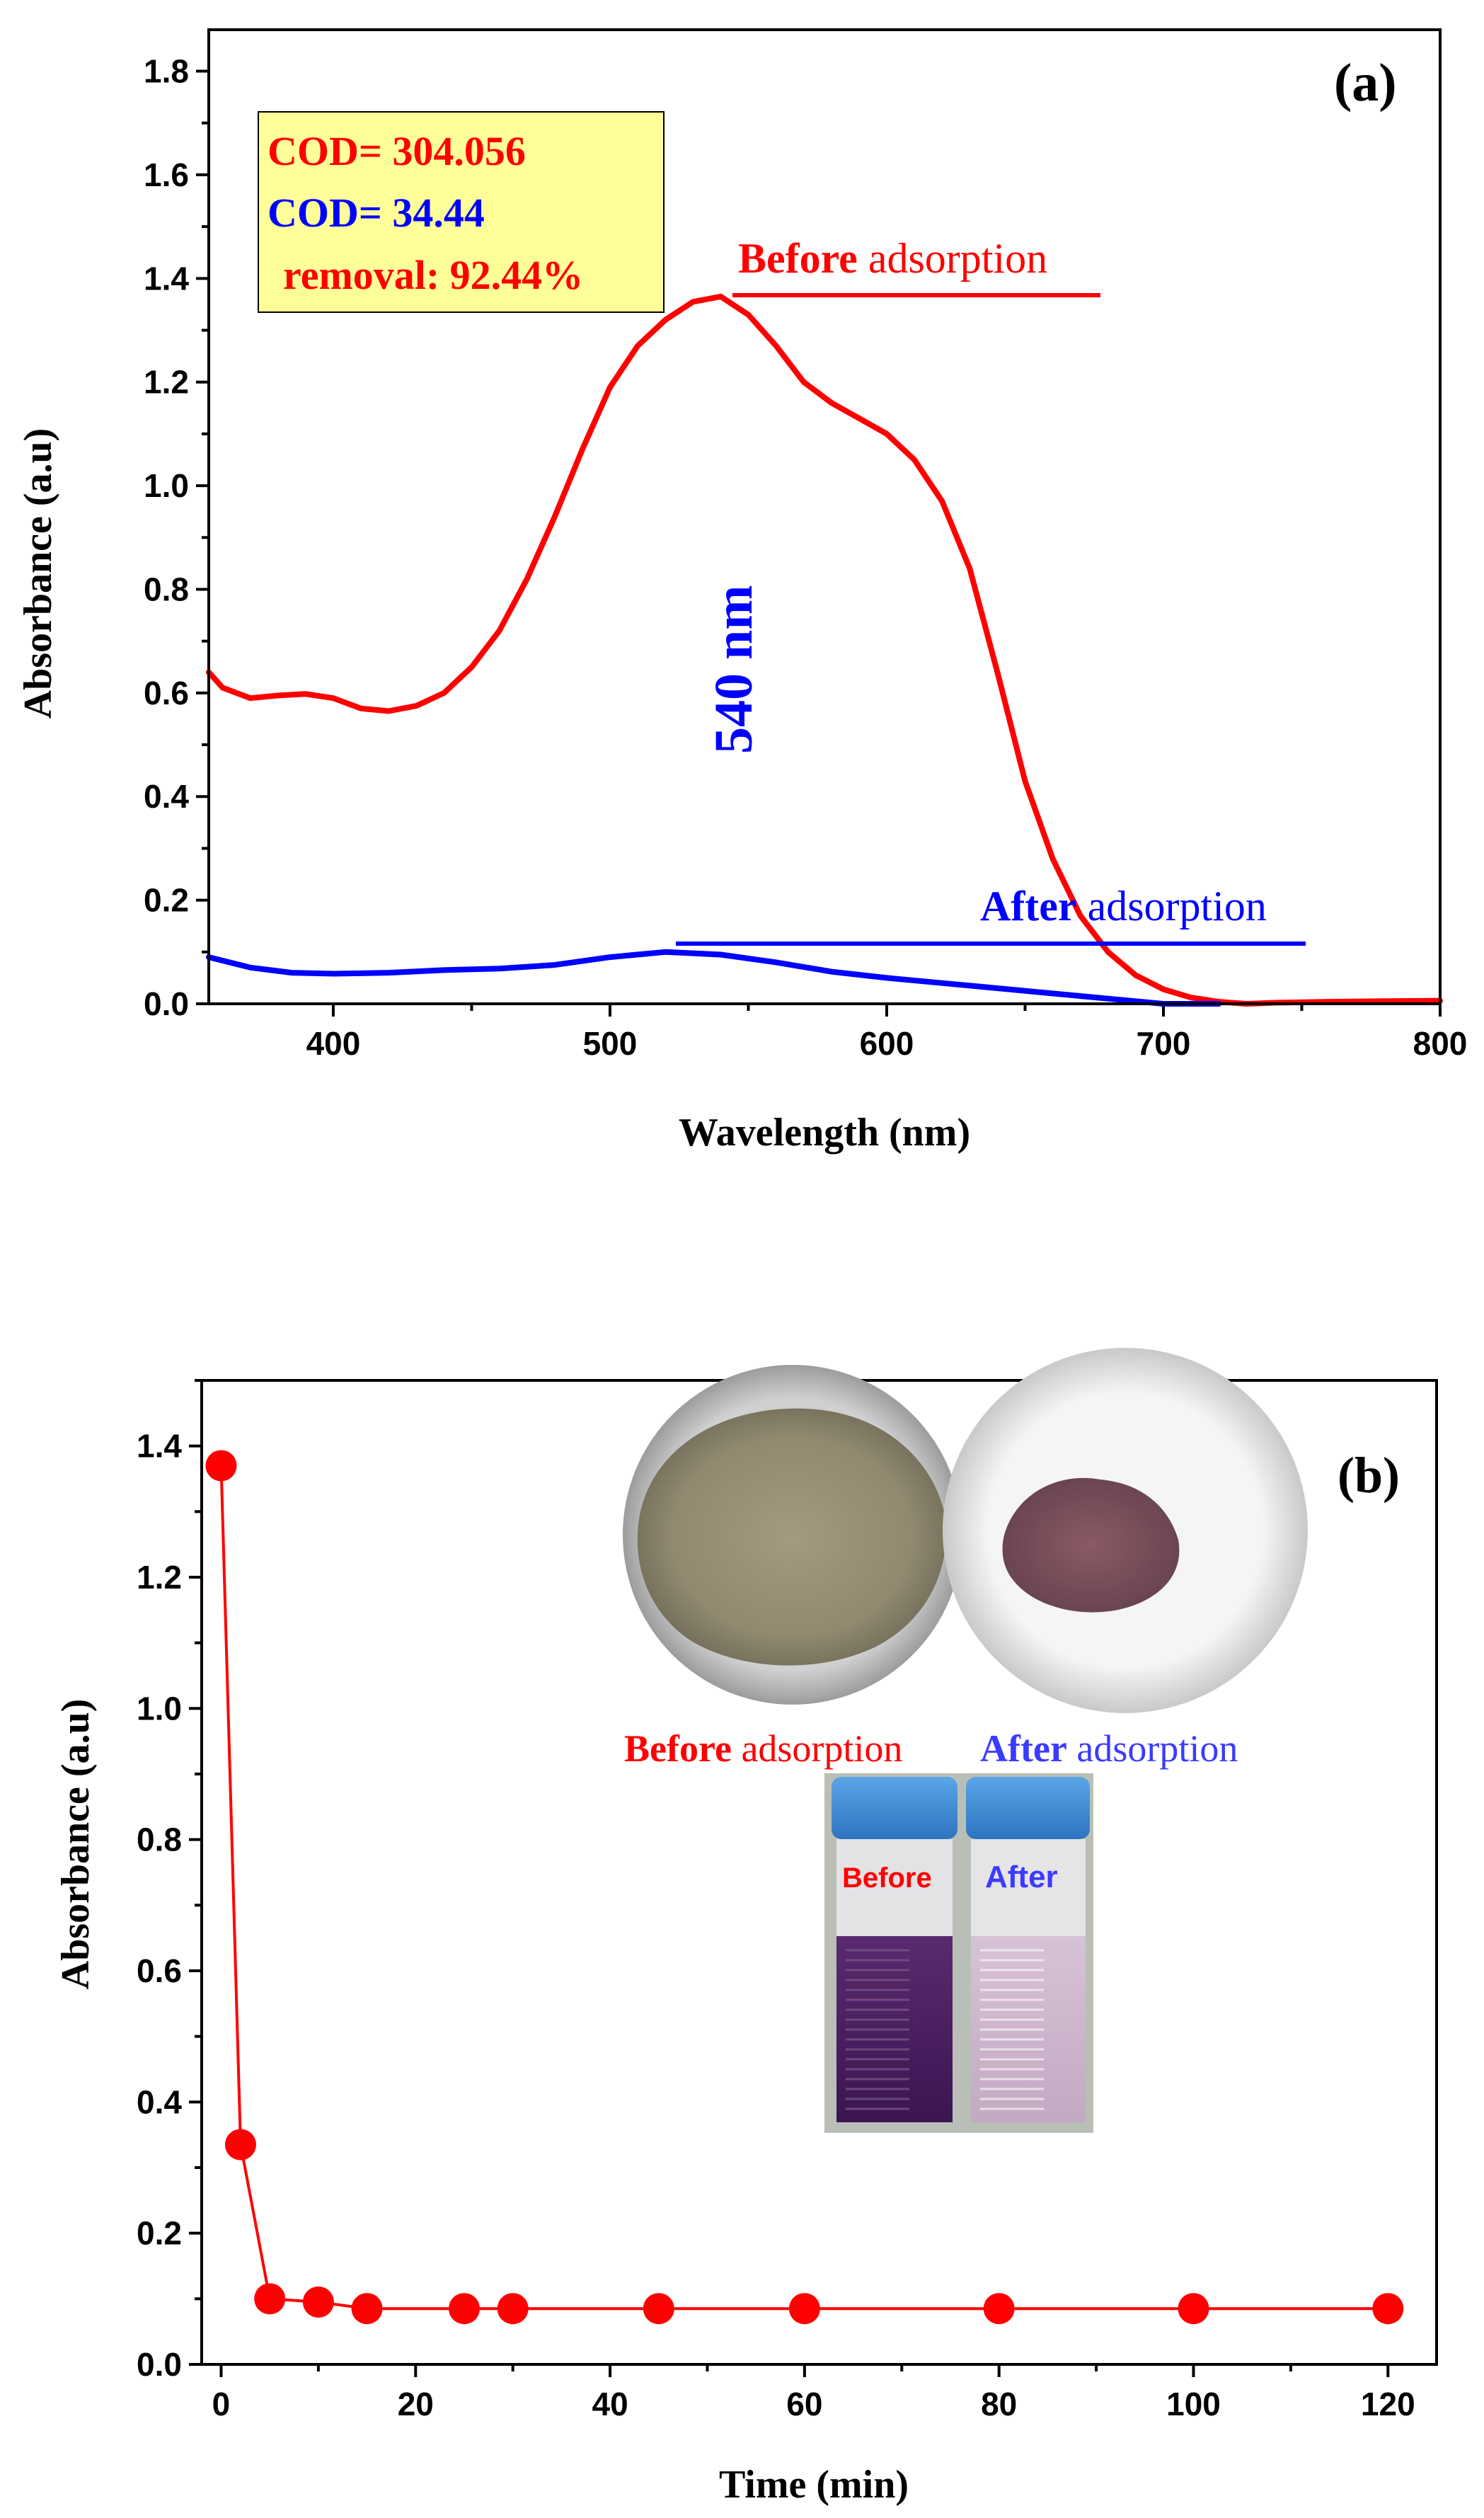 The image size is (1484, 2518). Describe the element at coordinates (222, 2404) in the screenshot. I see `x-tick-label: 0` at that location.